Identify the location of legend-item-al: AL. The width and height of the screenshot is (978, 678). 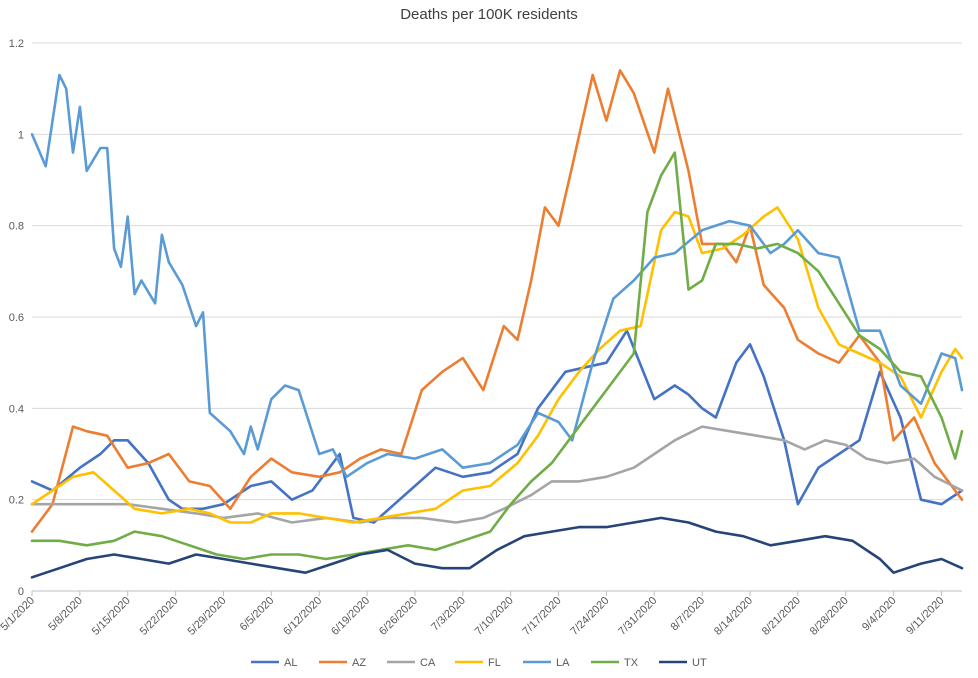
(274, 663).